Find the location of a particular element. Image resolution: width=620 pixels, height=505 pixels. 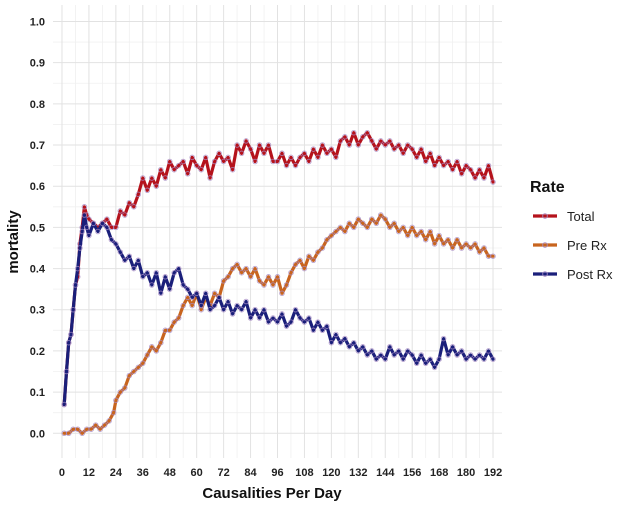

x-tick-label: 156 is located at coordinates (412, 473).